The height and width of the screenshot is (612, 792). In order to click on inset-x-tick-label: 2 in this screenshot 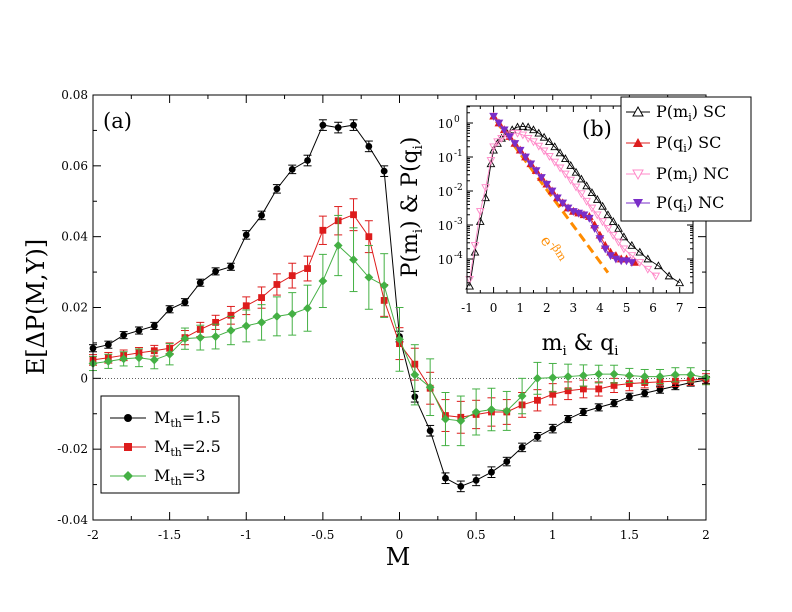, I will do `click(547, 308)`.